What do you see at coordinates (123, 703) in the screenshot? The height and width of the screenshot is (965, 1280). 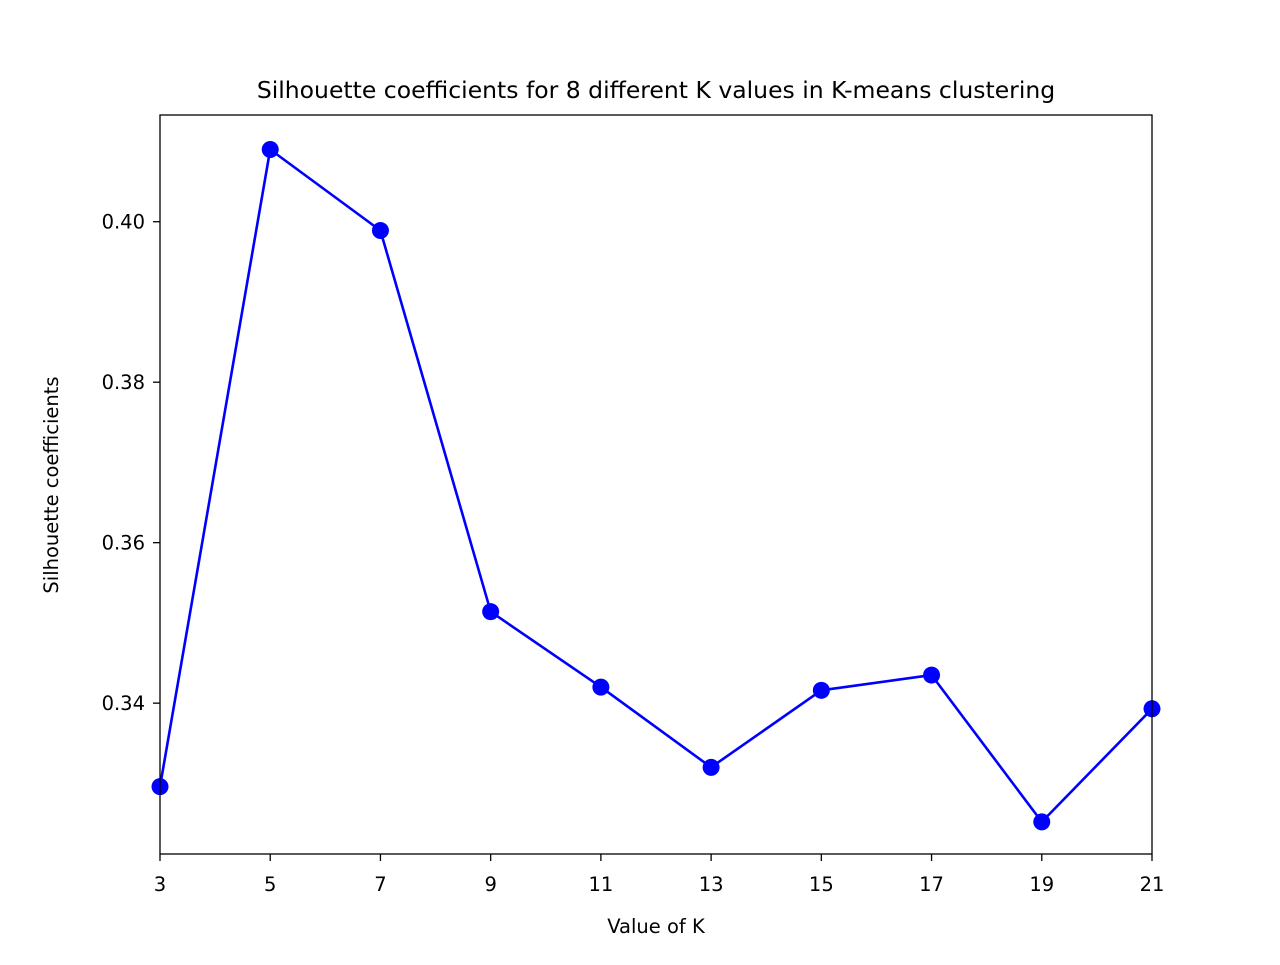 I see `y-tick-label: 0.34` at bounding box center [123, 703].